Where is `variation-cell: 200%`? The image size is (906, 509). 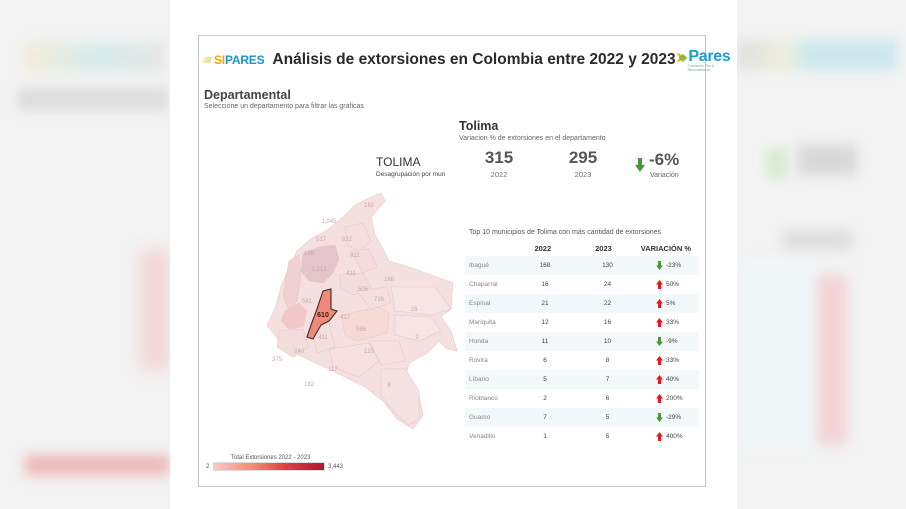
variation-cell: 200% is located at coordinates (674, 398).